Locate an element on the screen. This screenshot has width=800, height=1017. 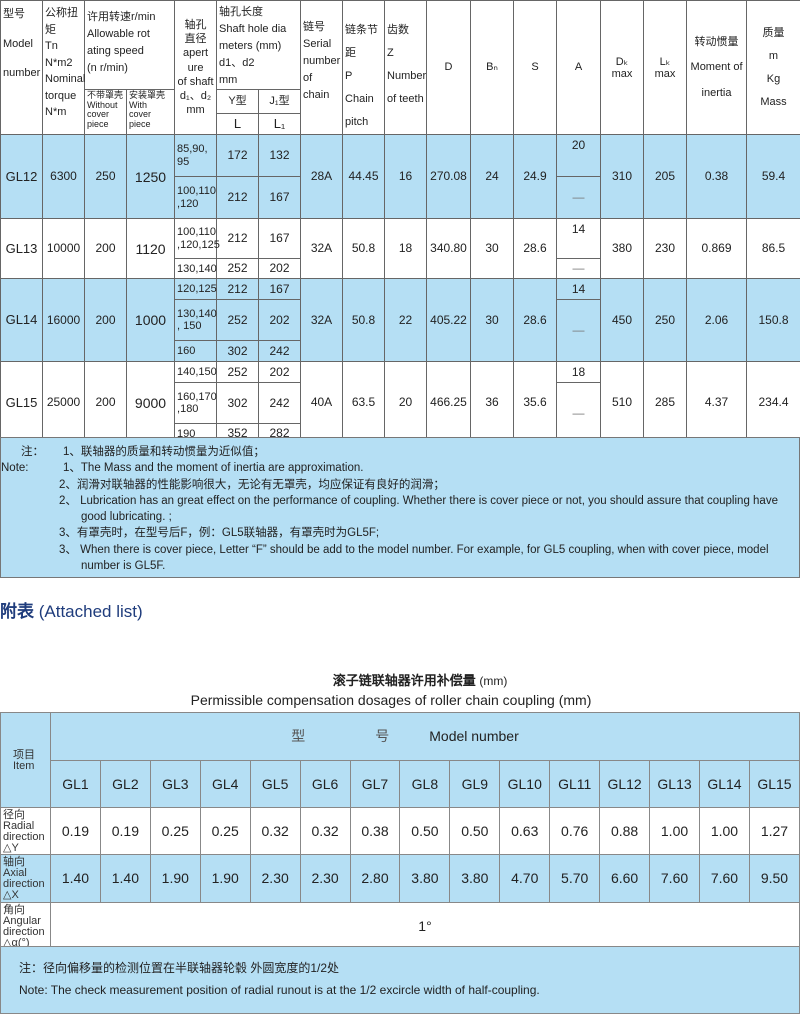
header-speed-without-cover: 不带罩壳 Without cover piece is located at coordinates (105, 112).